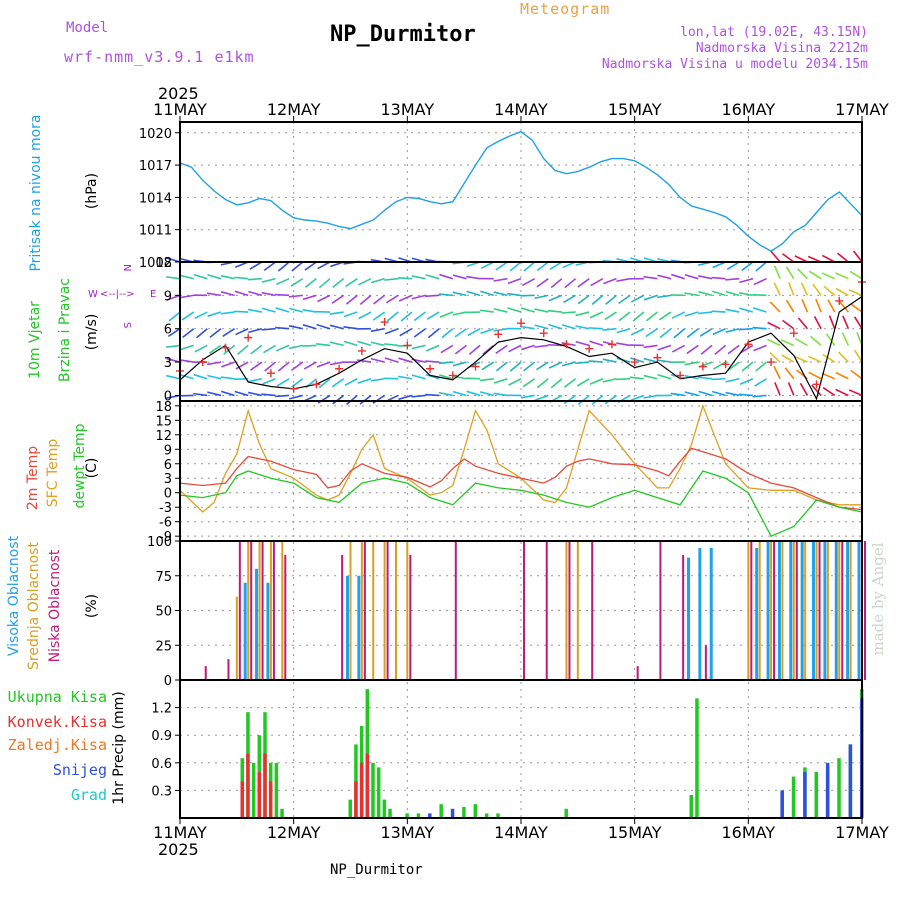  I want to click on wind-compass: W E <--|--> N S, so click(122, 296).